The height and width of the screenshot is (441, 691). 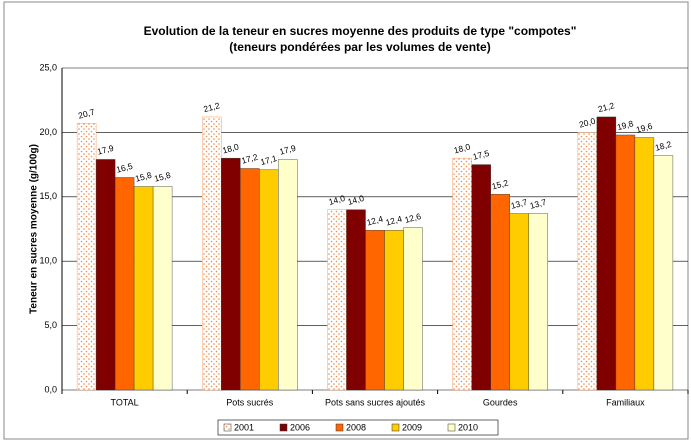 What do you see at coordinates (644, 128) in the screenshot?
I see `value-label: 19,6` at bounding box center [644, 128].